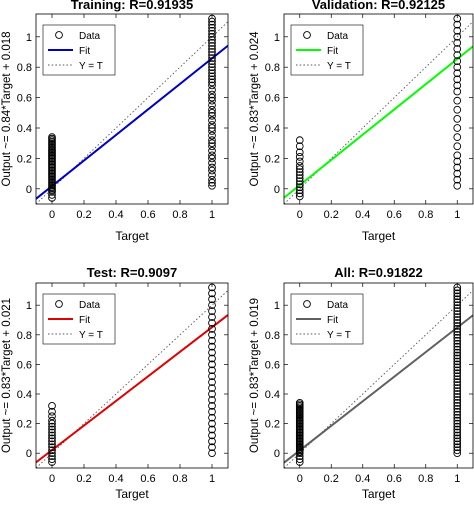 The image size is (474, 508). Describe the element at coordinates (147, 215) in the screenshot. I see `x-tick-label: 0.6` at that location.